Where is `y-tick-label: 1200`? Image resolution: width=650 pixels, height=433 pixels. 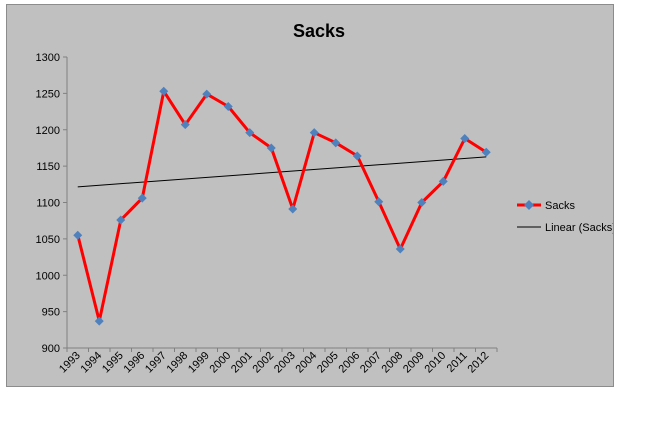 y-tick-label: 1200 is located at coordinates (48, 131).